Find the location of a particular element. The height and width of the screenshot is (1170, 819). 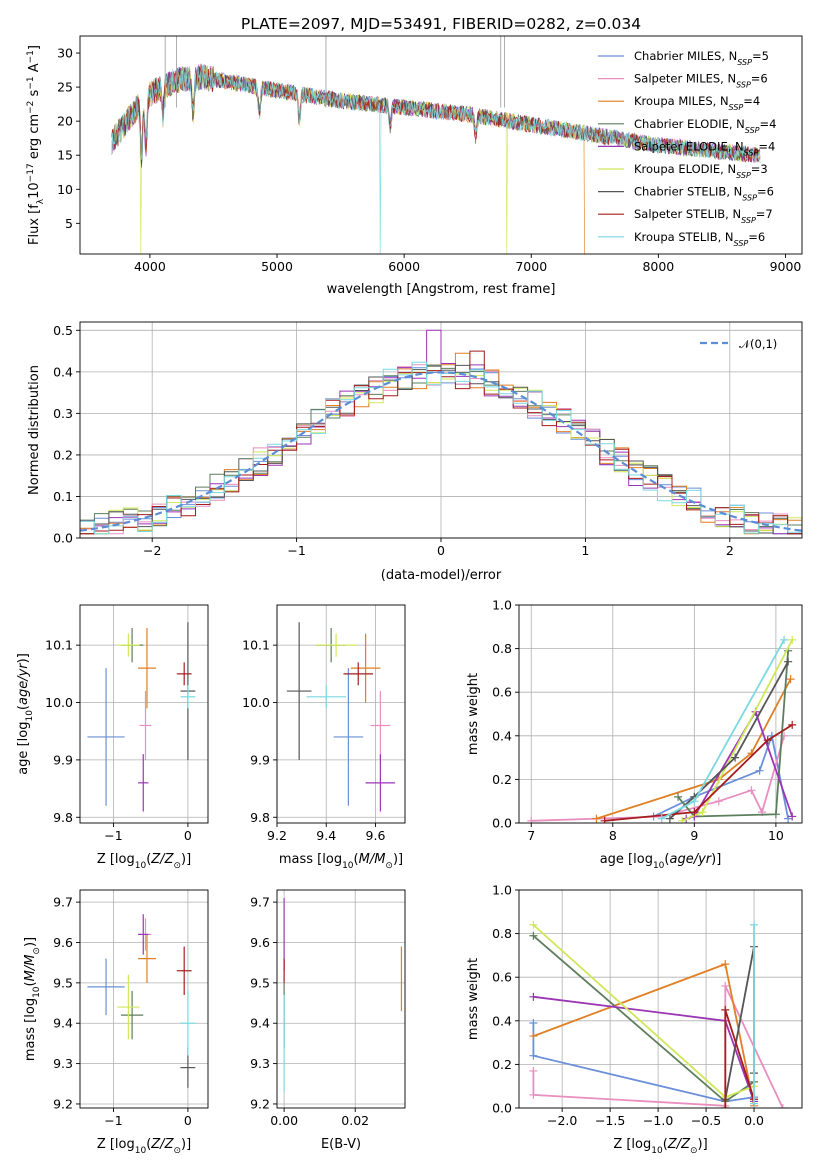

y-tick-label: 9.6 is located at coordinates (260, 942).